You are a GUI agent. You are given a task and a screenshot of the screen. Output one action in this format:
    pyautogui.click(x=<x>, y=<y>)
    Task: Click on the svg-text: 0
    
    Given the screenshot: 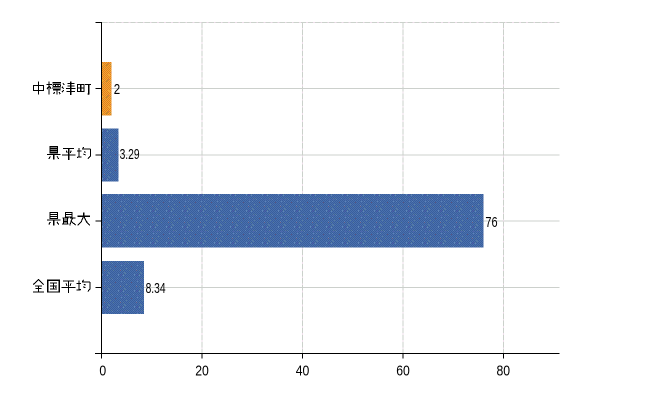 What is the action you would take?
    pyautogui.click(x=102, y=370)
    